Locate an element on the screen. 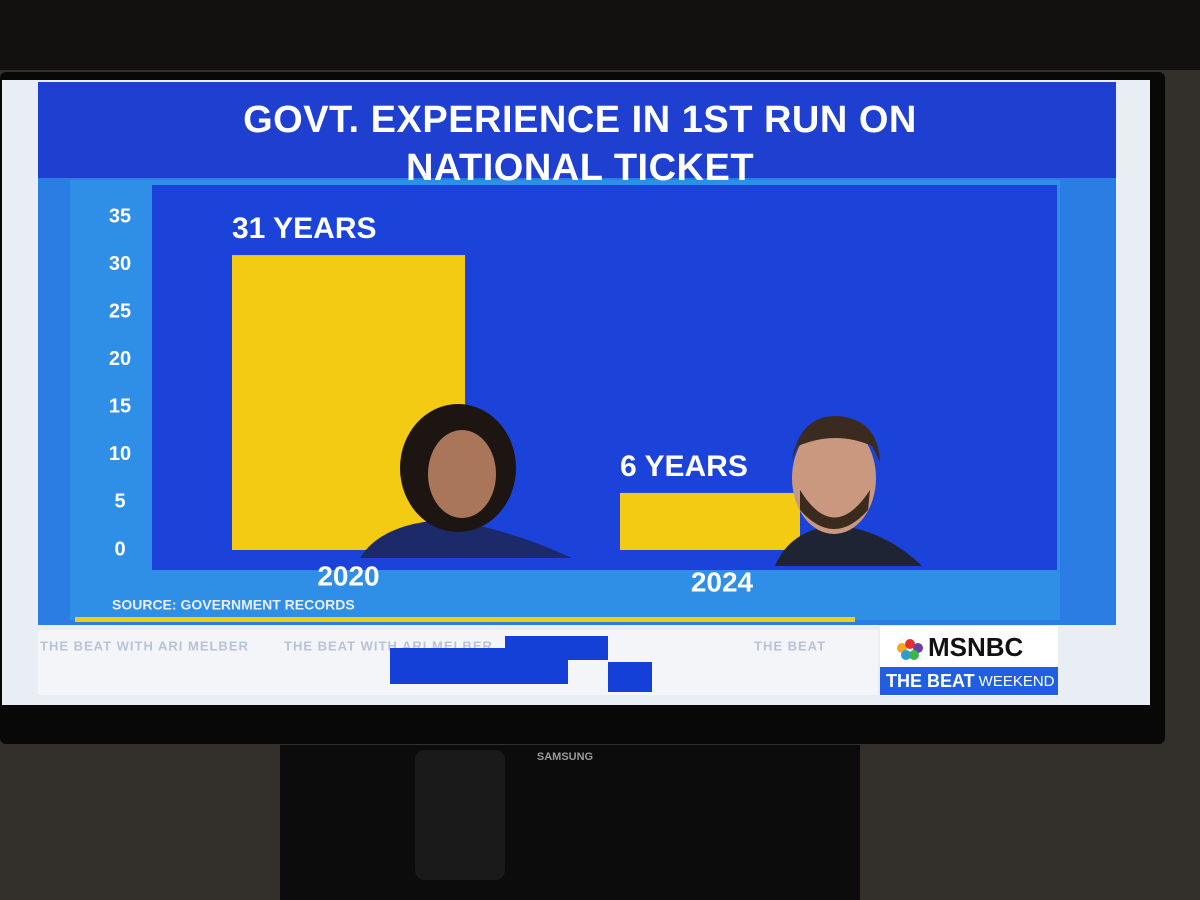 The image size is (1200, 900). tv-brand: SAMSUNG is located at coordinates (565, 757).